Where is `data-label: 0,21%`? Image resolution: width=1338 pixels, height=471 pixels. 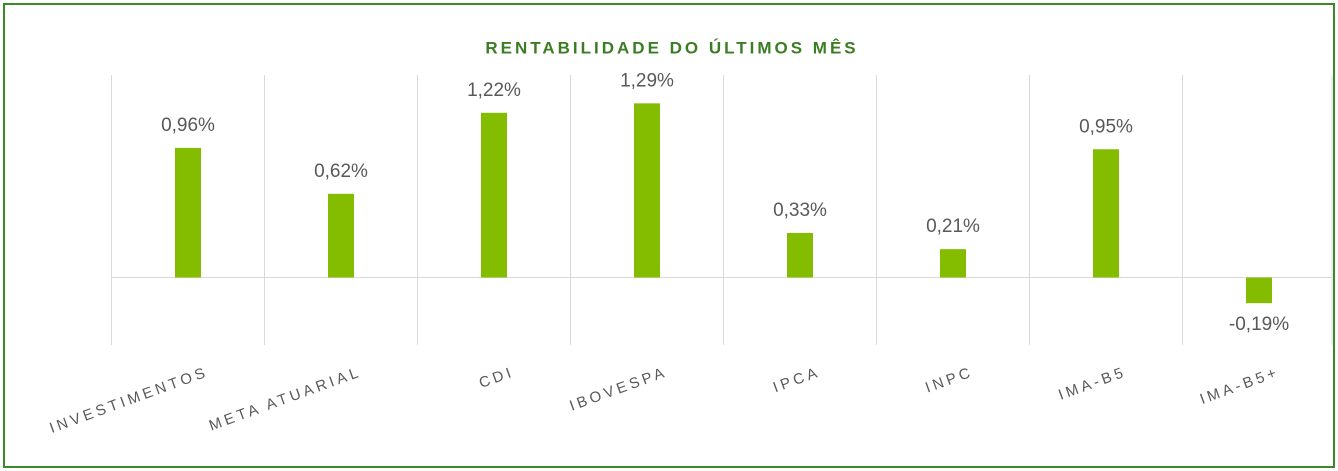
data-label: 0,21% is located at coordinates (953, 226).